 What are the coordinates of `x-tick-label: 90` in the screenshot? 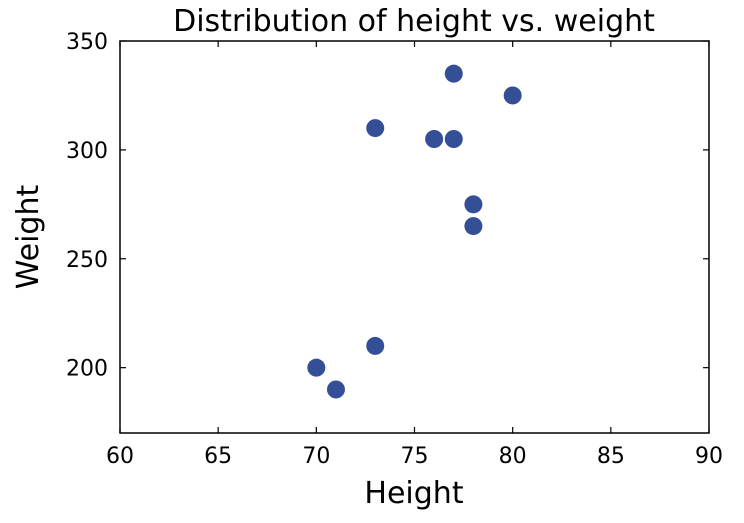 It's located at (709, 456).